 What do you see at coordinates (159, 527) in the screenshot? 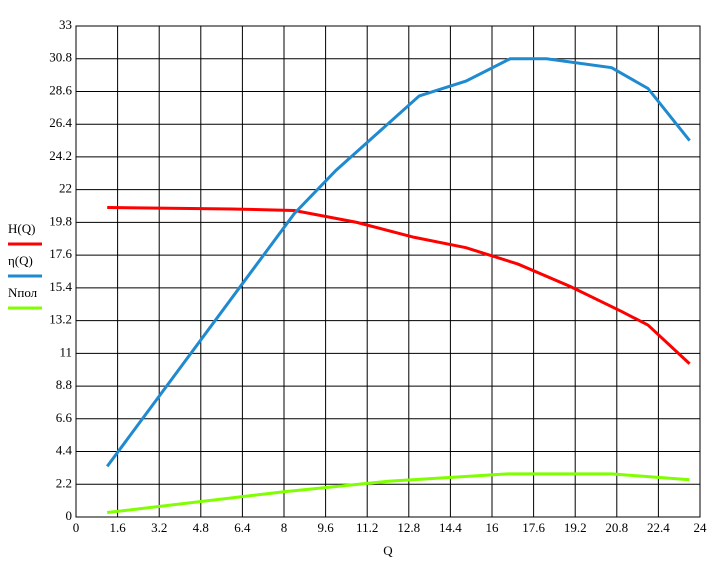
I see `x-tick-label: 3.2` at bounding box center [159, 527].